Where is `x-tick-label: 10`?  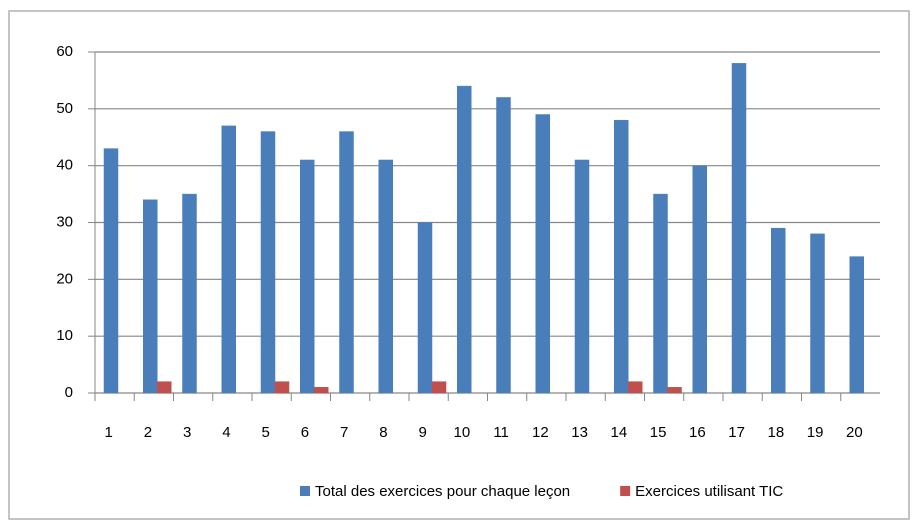 x-tick-label: 10 is located at coordinates (462, 432).